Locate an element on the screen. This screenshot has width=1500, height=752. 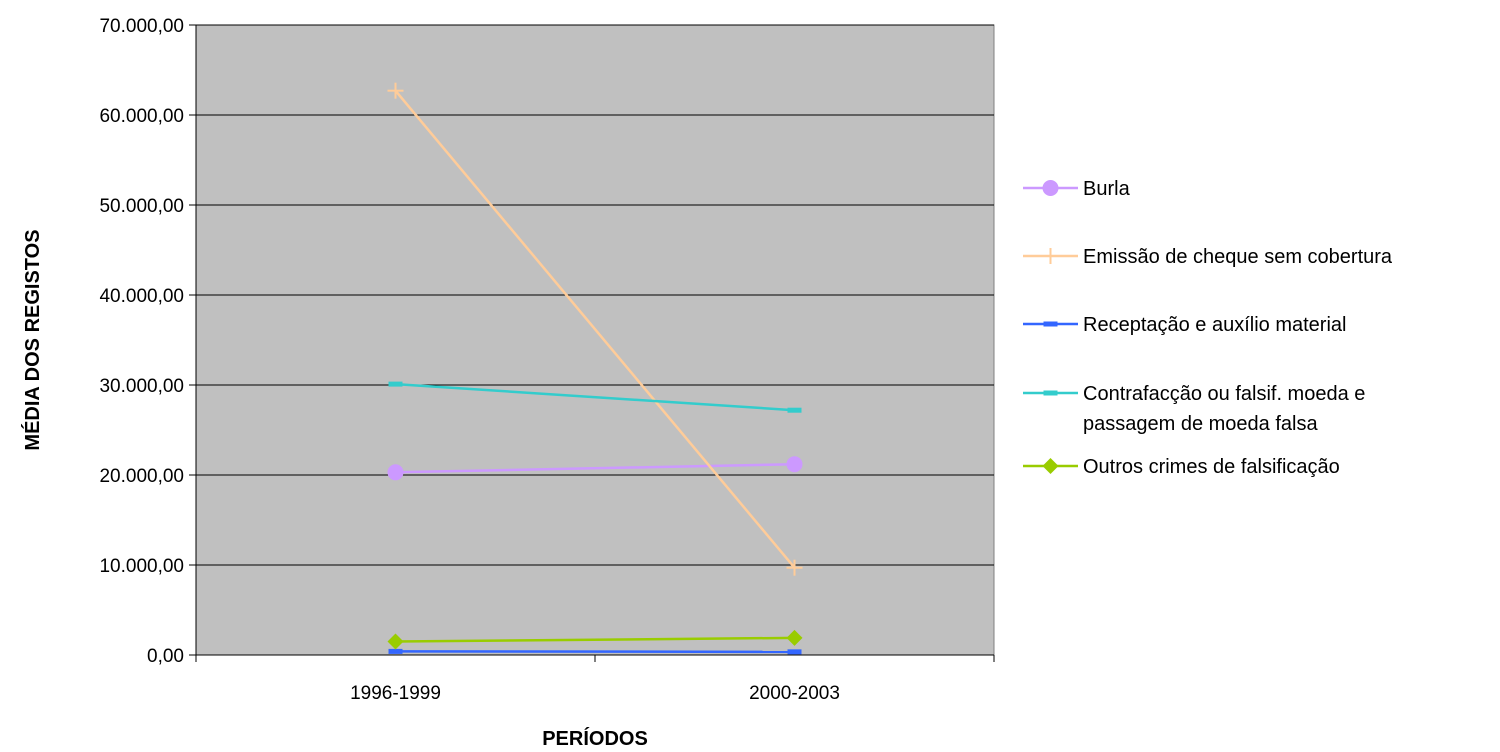
legend-item: Receptação e auxílio material is located at coordinates (1184, 325).